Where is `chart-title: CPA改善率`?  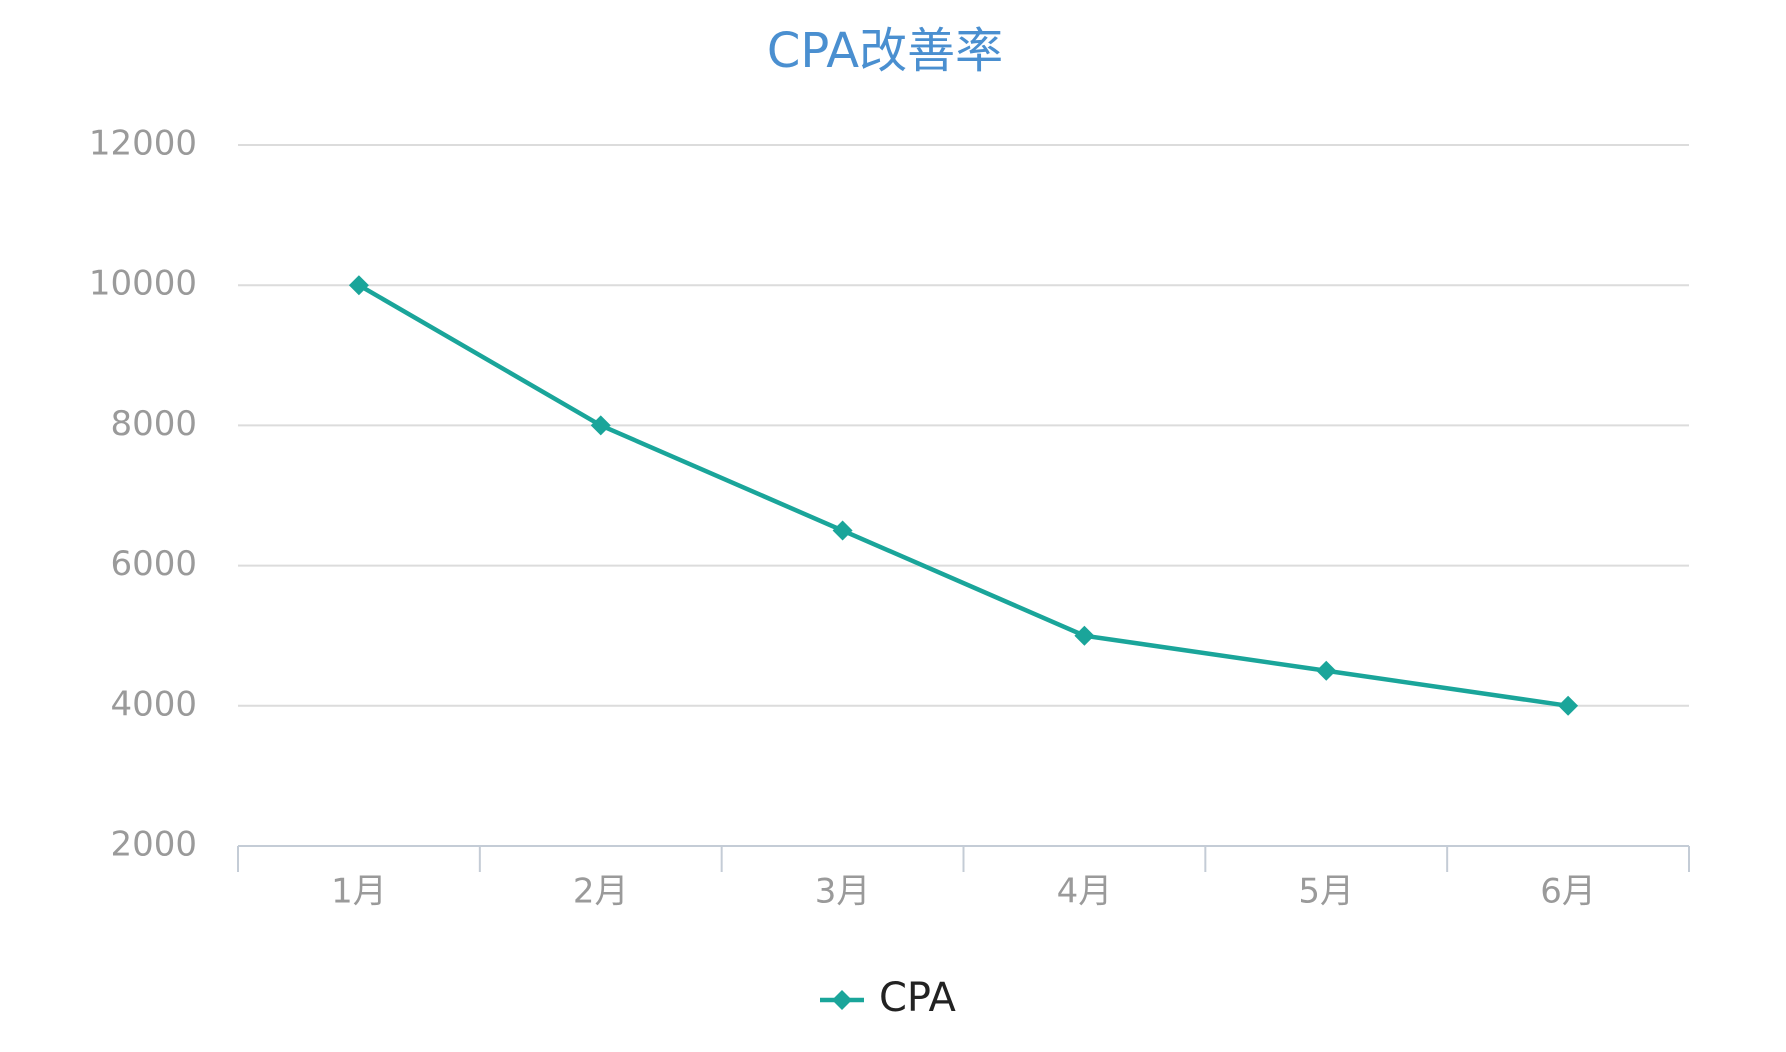
chart-title: CPA改善率 is located at coordinates (885, 51).